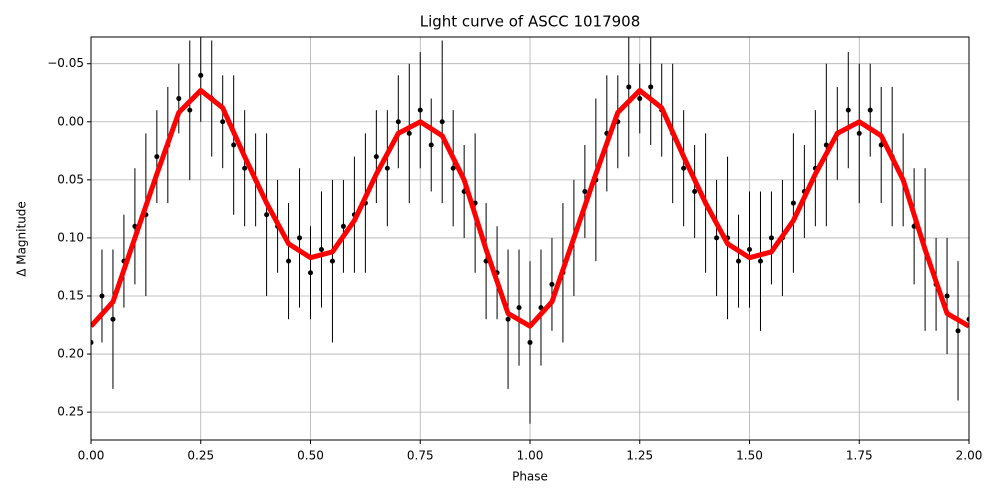  Describe the element at coordinates (749, 456) in the screenshot. I see `x-tick-label: 1.50` at that location.